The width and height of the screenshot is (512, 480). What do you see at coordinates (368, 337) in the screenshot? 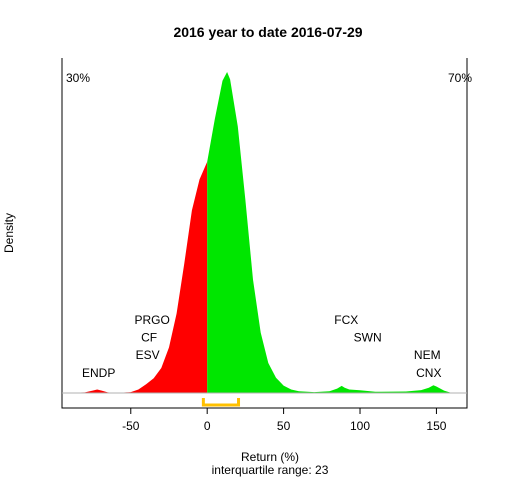
I see `annotation-swn: SWN` at bounding box center [368, 337].